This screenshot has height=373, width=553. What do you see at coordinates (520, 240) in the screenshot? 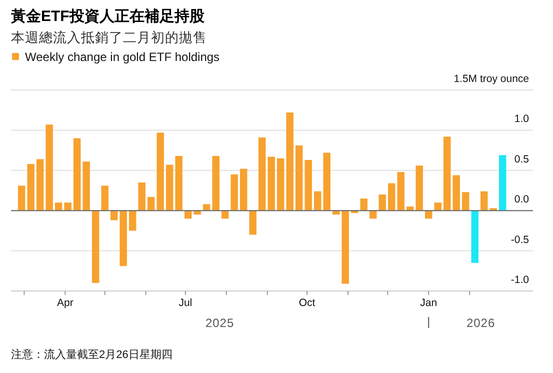
I see `y-tick-label: -0.5` at bounding box center [520, 240].